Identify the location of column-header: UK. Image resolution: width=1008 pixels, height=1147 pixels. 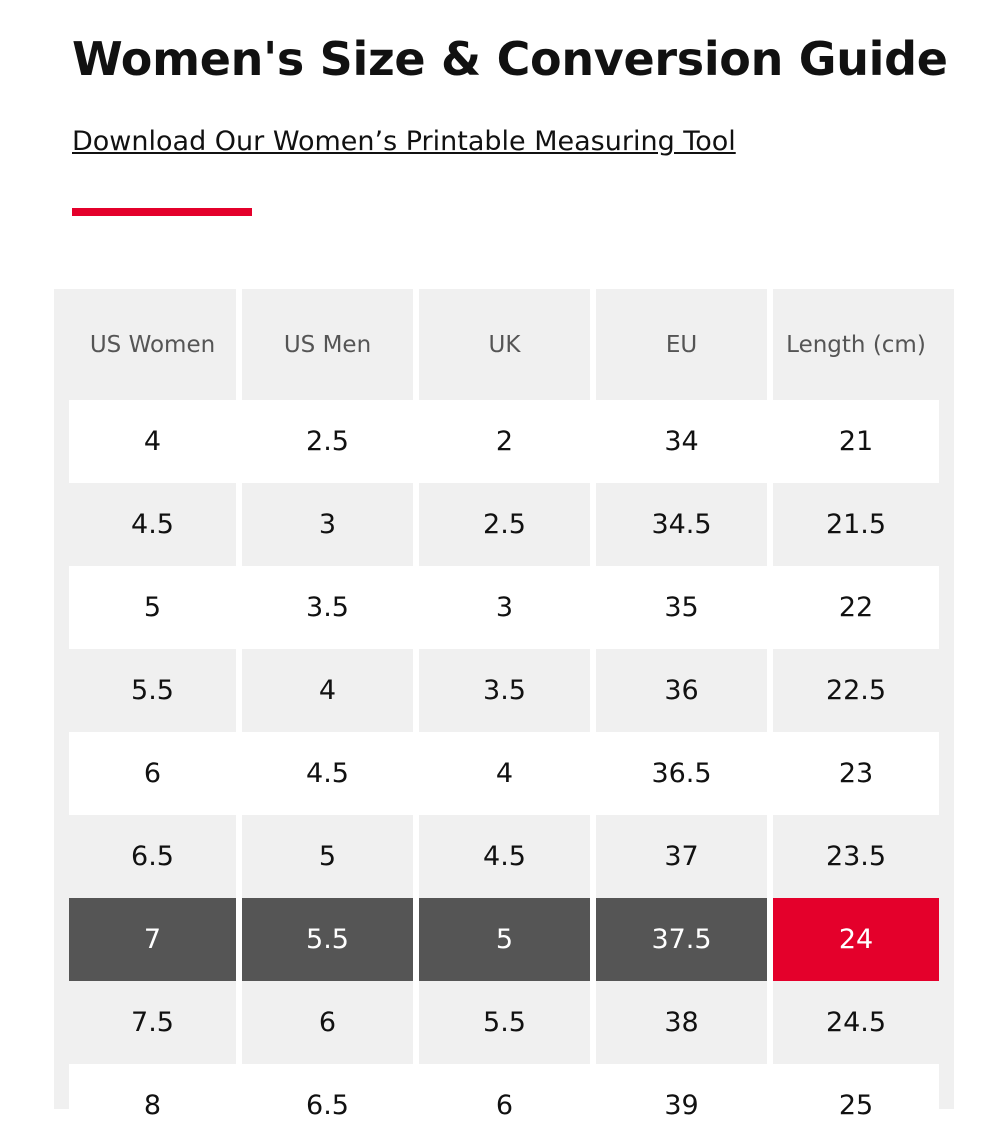
(504, 344).